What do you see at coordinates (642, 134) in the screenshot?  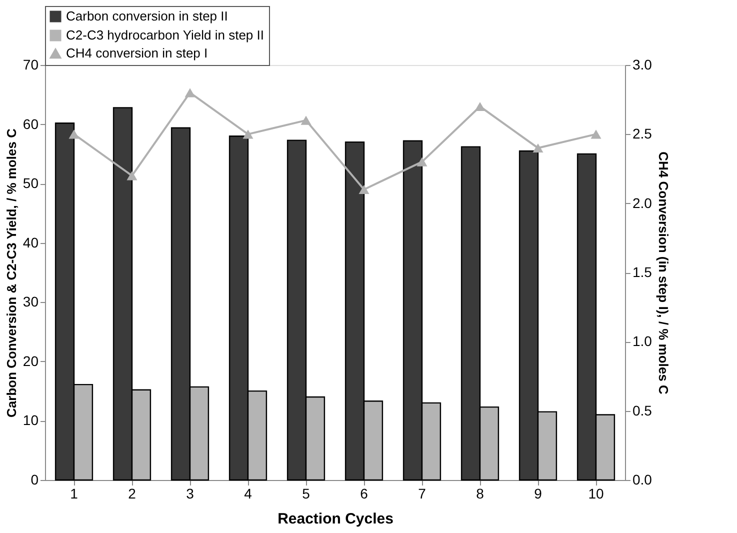 I see `y2-tick-label: 2.5` at bounding box center [642, 134].